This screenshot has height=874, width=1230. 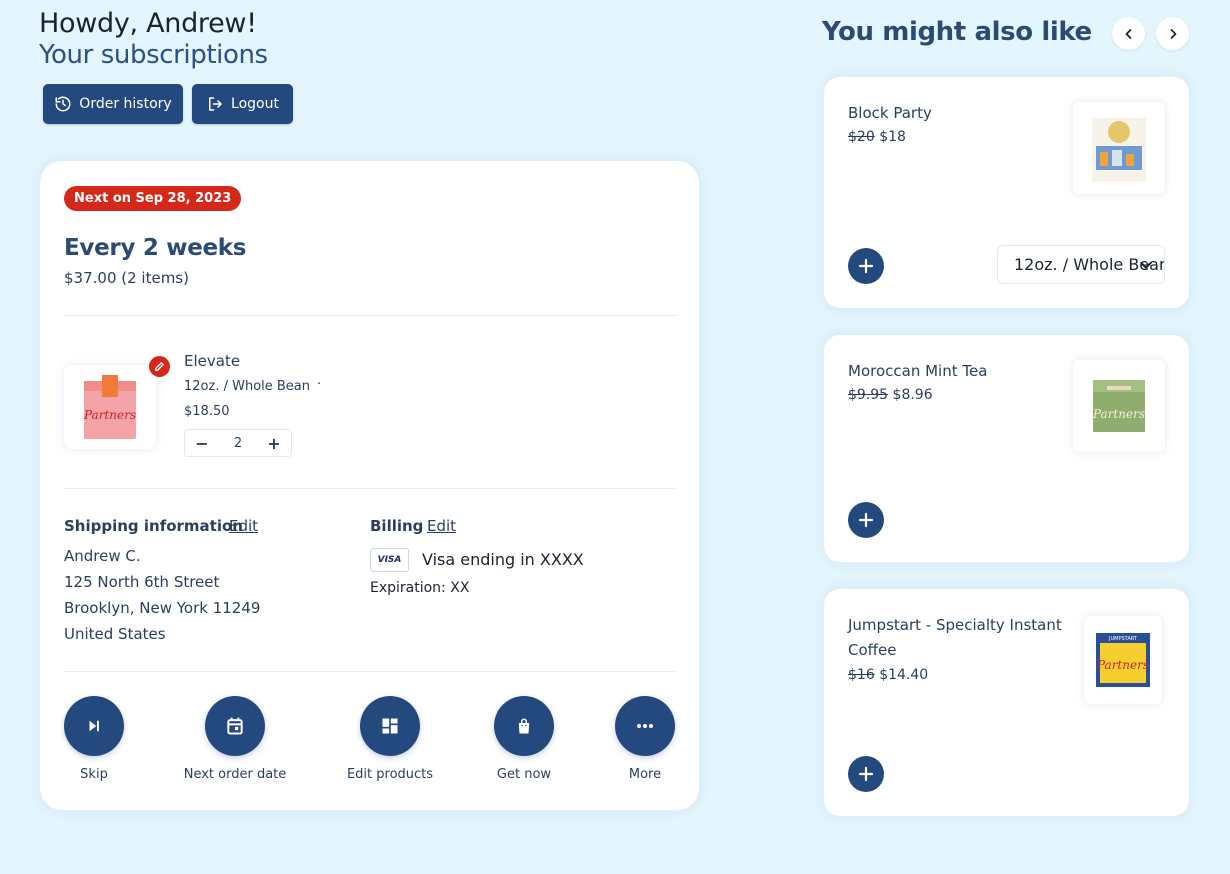 What do you see at coordinates (912, 395) in the screenshot?
I see `sale-price: $8.96` at bounding box center [912, 395].